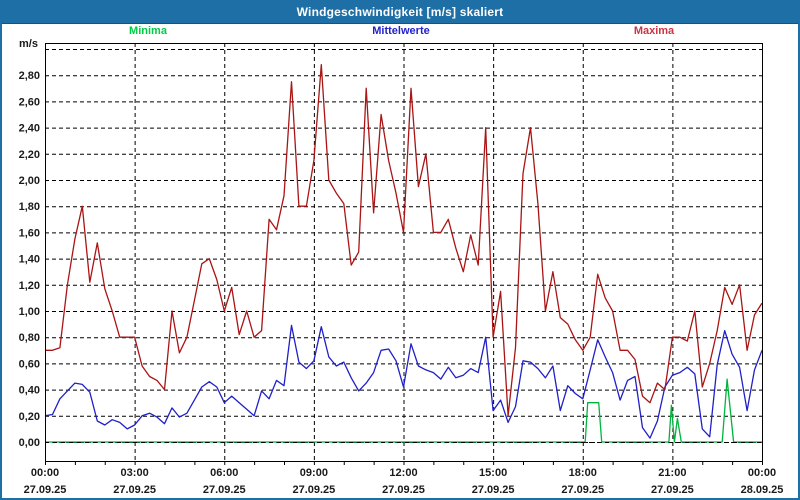 This screenshot has height=500, width=800. What do you see at coordinates (583, 473) in the screenshot?
I see `x-axis-time-label: 18:00` at bounding box center [583, 473].